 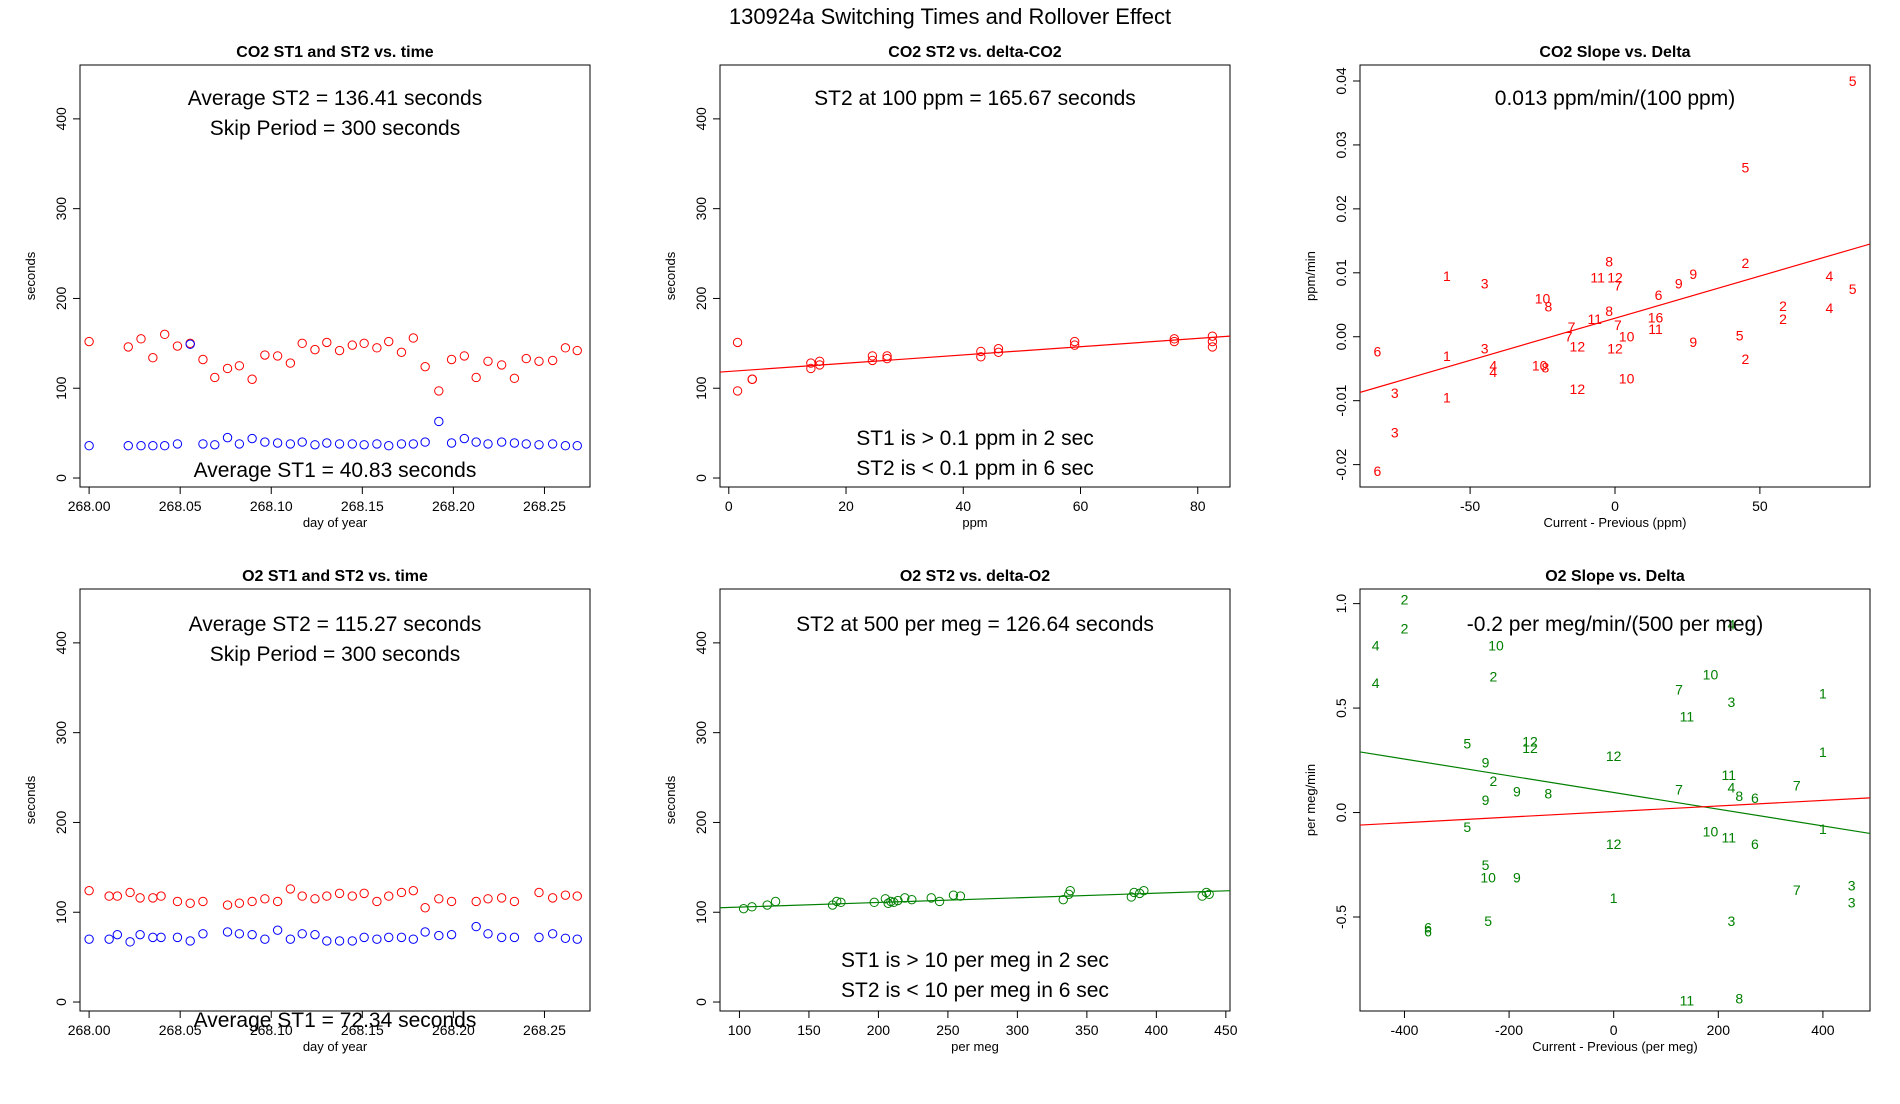 What do you see at coordinates (1341, 464) in the screenshot?
I see `y-tick-label: -0.02` at bounding box center [1341, 464].